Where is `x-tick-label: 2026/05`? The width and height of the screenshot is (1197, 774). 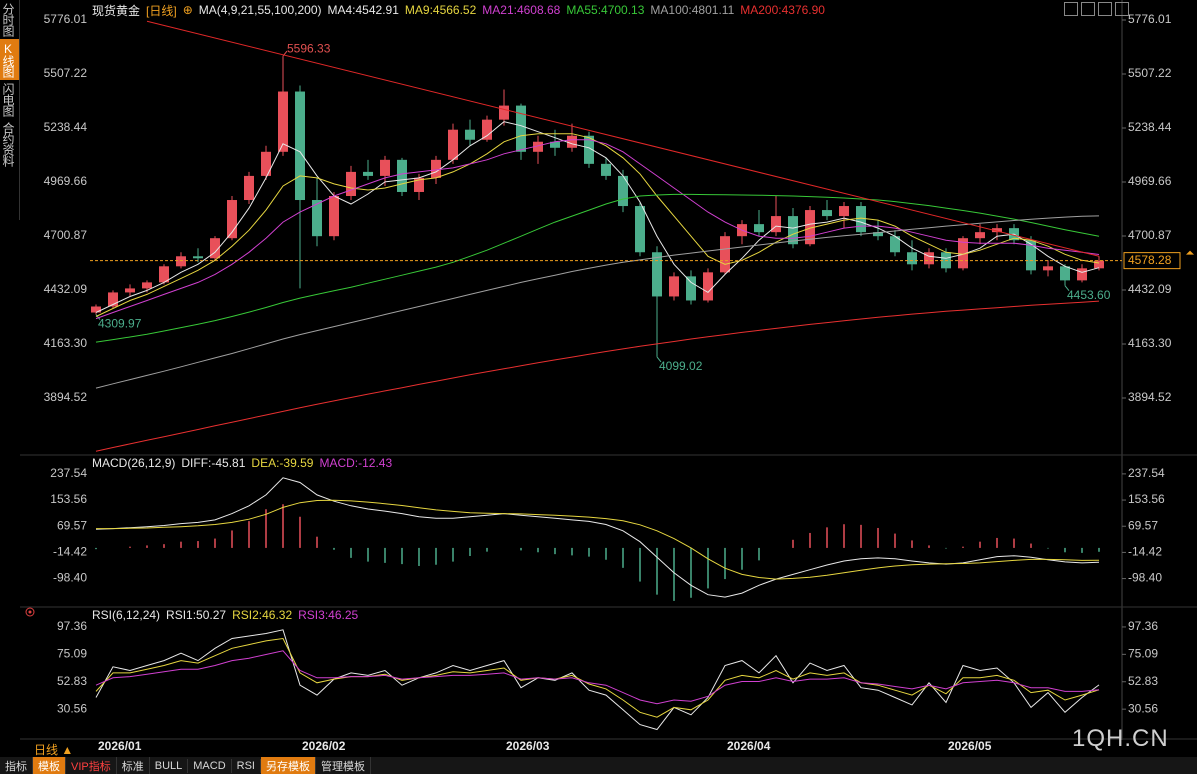
x-tick-label: 2026/05 is located at coordinates (970, 746).